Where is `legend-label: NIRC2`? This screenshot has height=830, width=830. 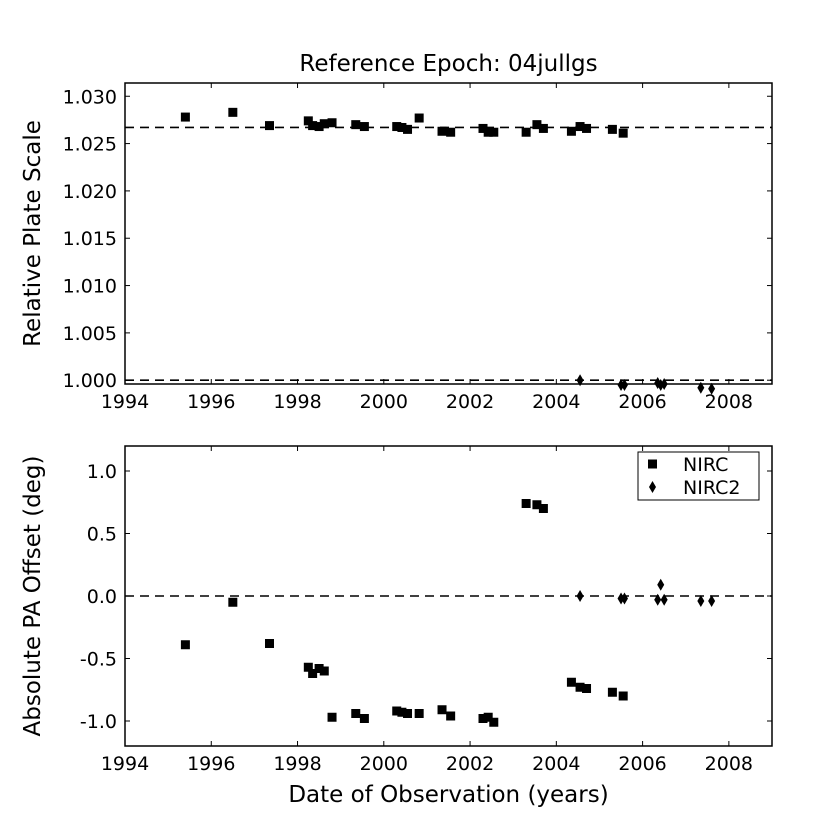 legend-label: NIRC2 is located at coordinates (711, 488).